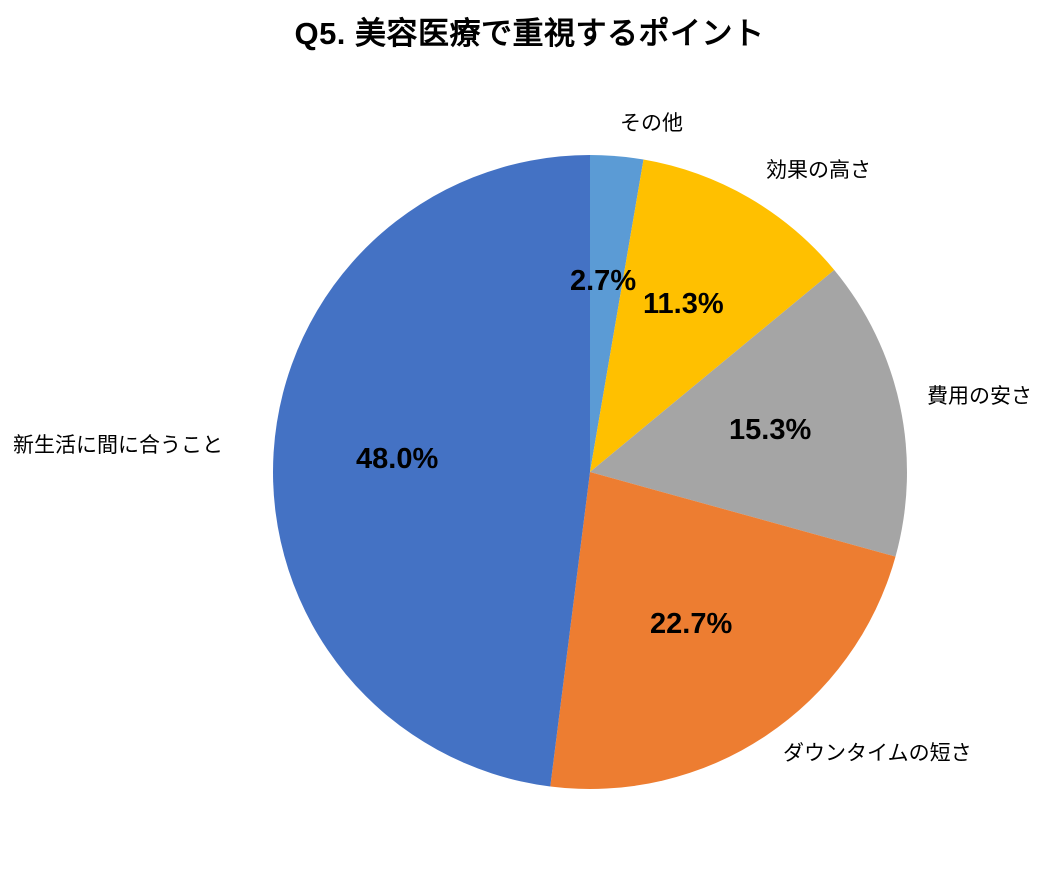  I want to click on slice-percent-label-4: 48.0%, so click(397, 459).